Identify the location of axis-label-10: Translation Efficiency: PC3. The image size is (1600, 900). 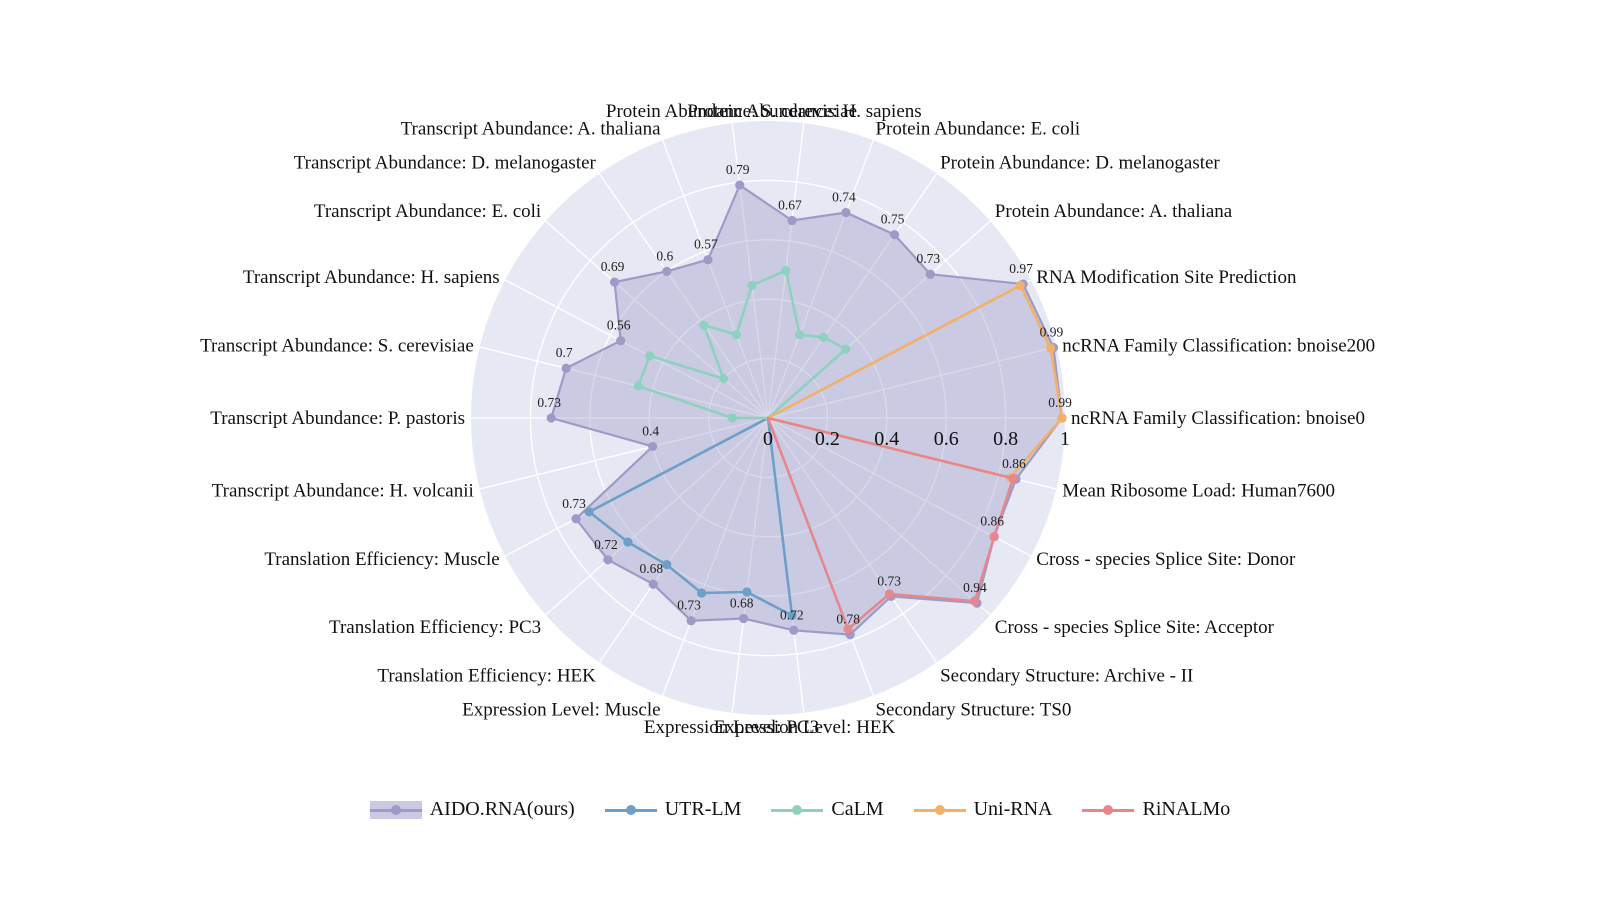
(435, 627).